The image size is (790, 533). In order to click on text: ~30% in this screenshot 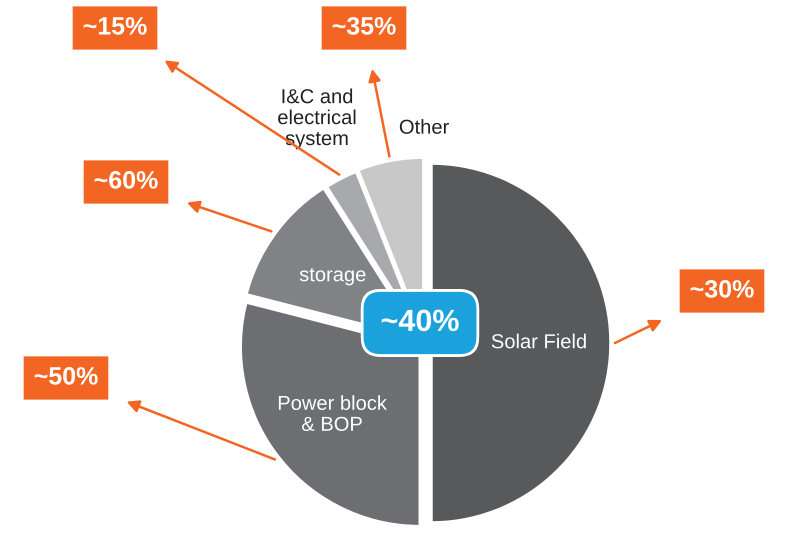, I will do `click(722, 289)`.